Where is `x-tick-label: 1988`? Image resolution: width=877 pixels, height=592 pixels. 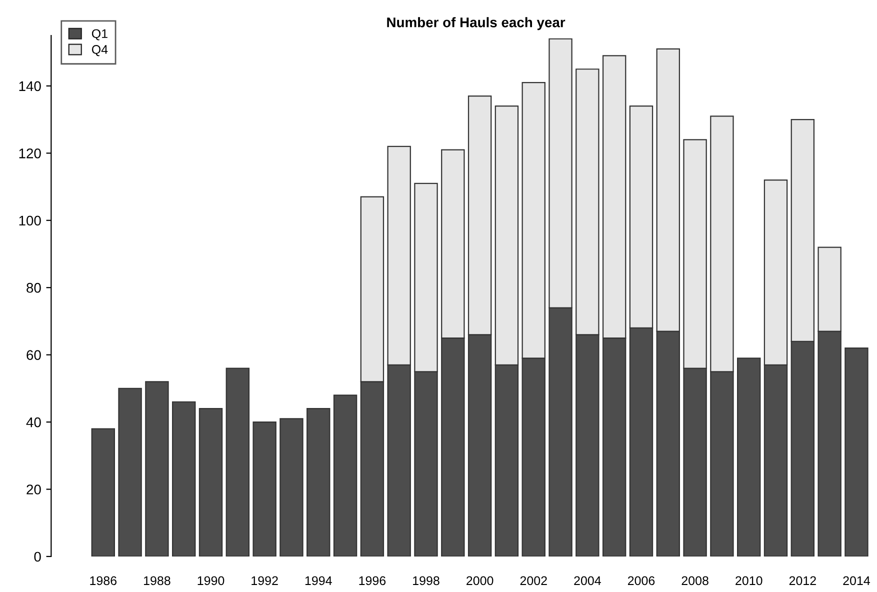 x-tick-label: 1988 is located at coordinates (157, 581).